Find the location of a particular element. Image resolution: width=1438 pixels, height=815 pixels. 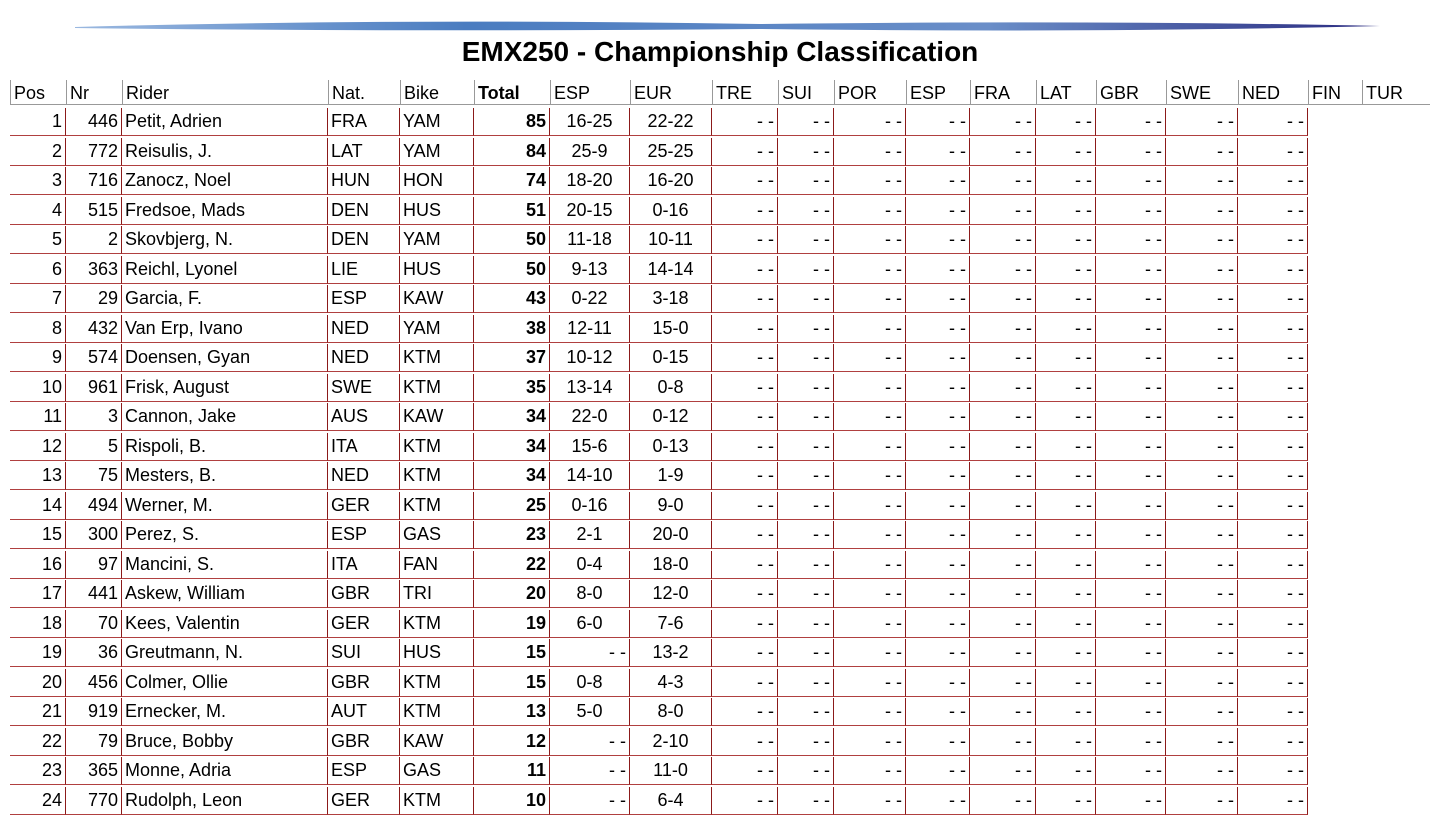

column-header: POR is located at coordinates (870, 92).